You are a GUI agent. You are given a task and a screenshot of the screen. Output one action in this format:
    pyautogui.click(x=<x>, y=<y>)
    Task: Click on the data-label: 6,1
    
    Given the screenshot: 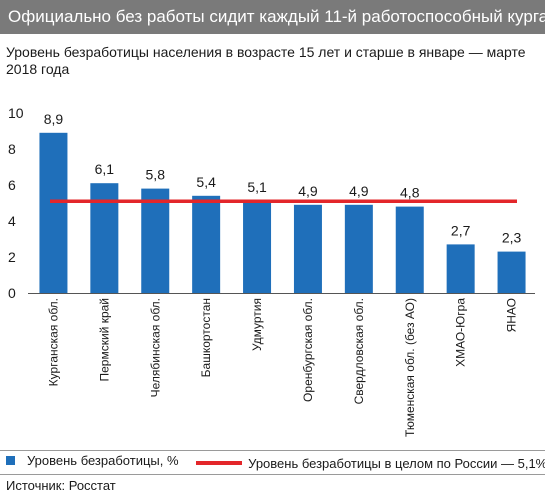 What is the action you would take?
    pyautogui.click(x=105, y=169)
    